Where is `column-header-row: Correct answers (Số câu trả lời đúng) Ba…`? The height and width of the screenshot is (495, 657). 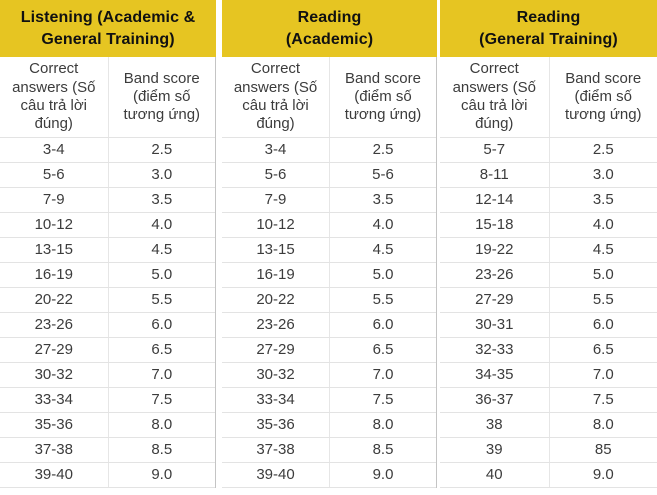
column-header-row: Correct answers (Số câu trả lời đúng) Ba… is located at coordinates (329, 97).